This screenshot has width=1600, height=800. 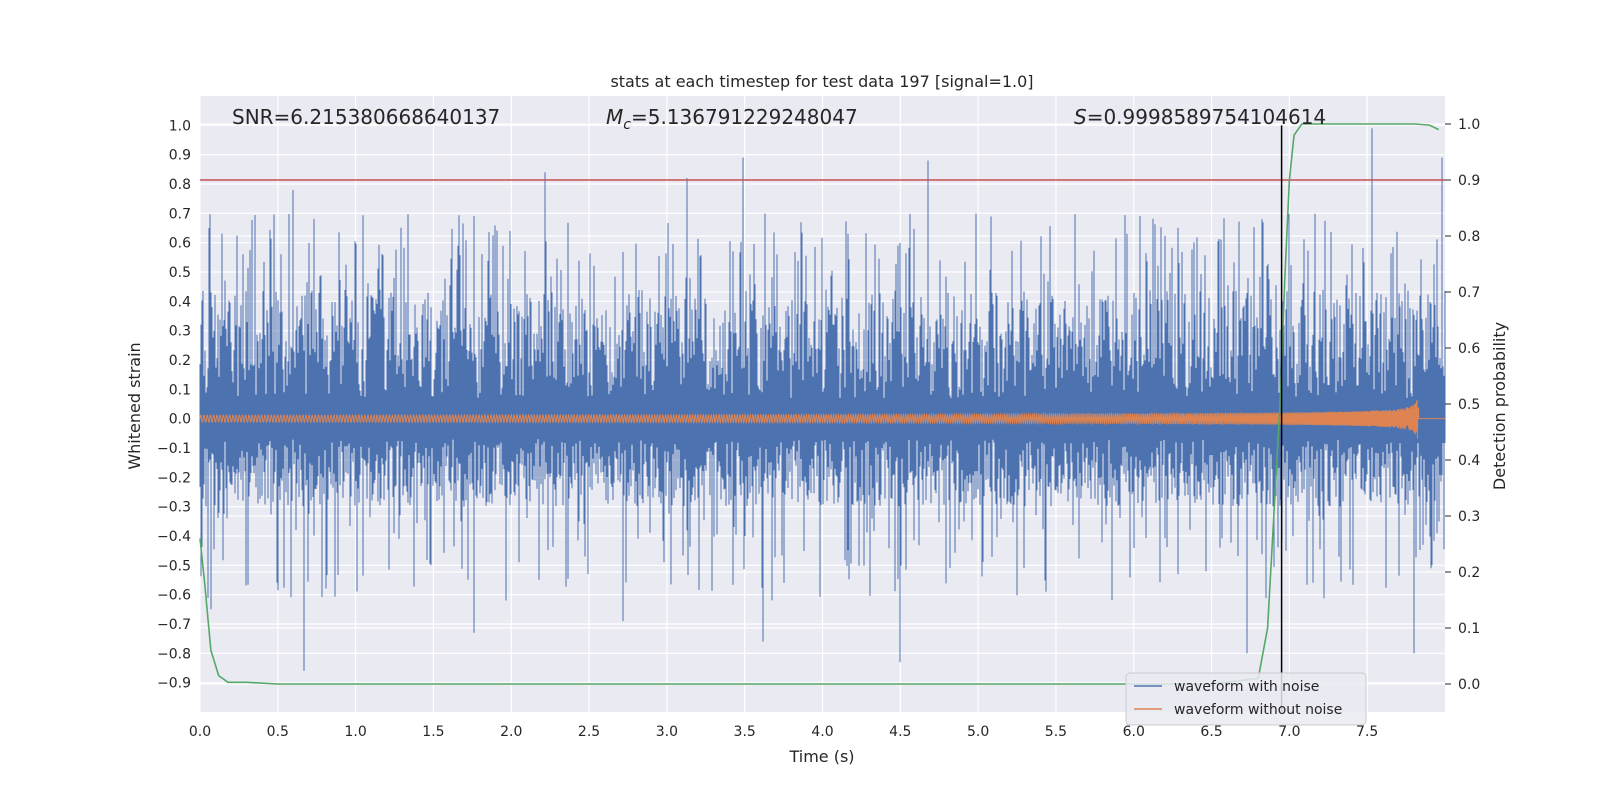 What do you see at coordinates (1469, 517) in the screenshot?
I see `right-y-tick-label: 0.3` at bounding box center [1469, 517].